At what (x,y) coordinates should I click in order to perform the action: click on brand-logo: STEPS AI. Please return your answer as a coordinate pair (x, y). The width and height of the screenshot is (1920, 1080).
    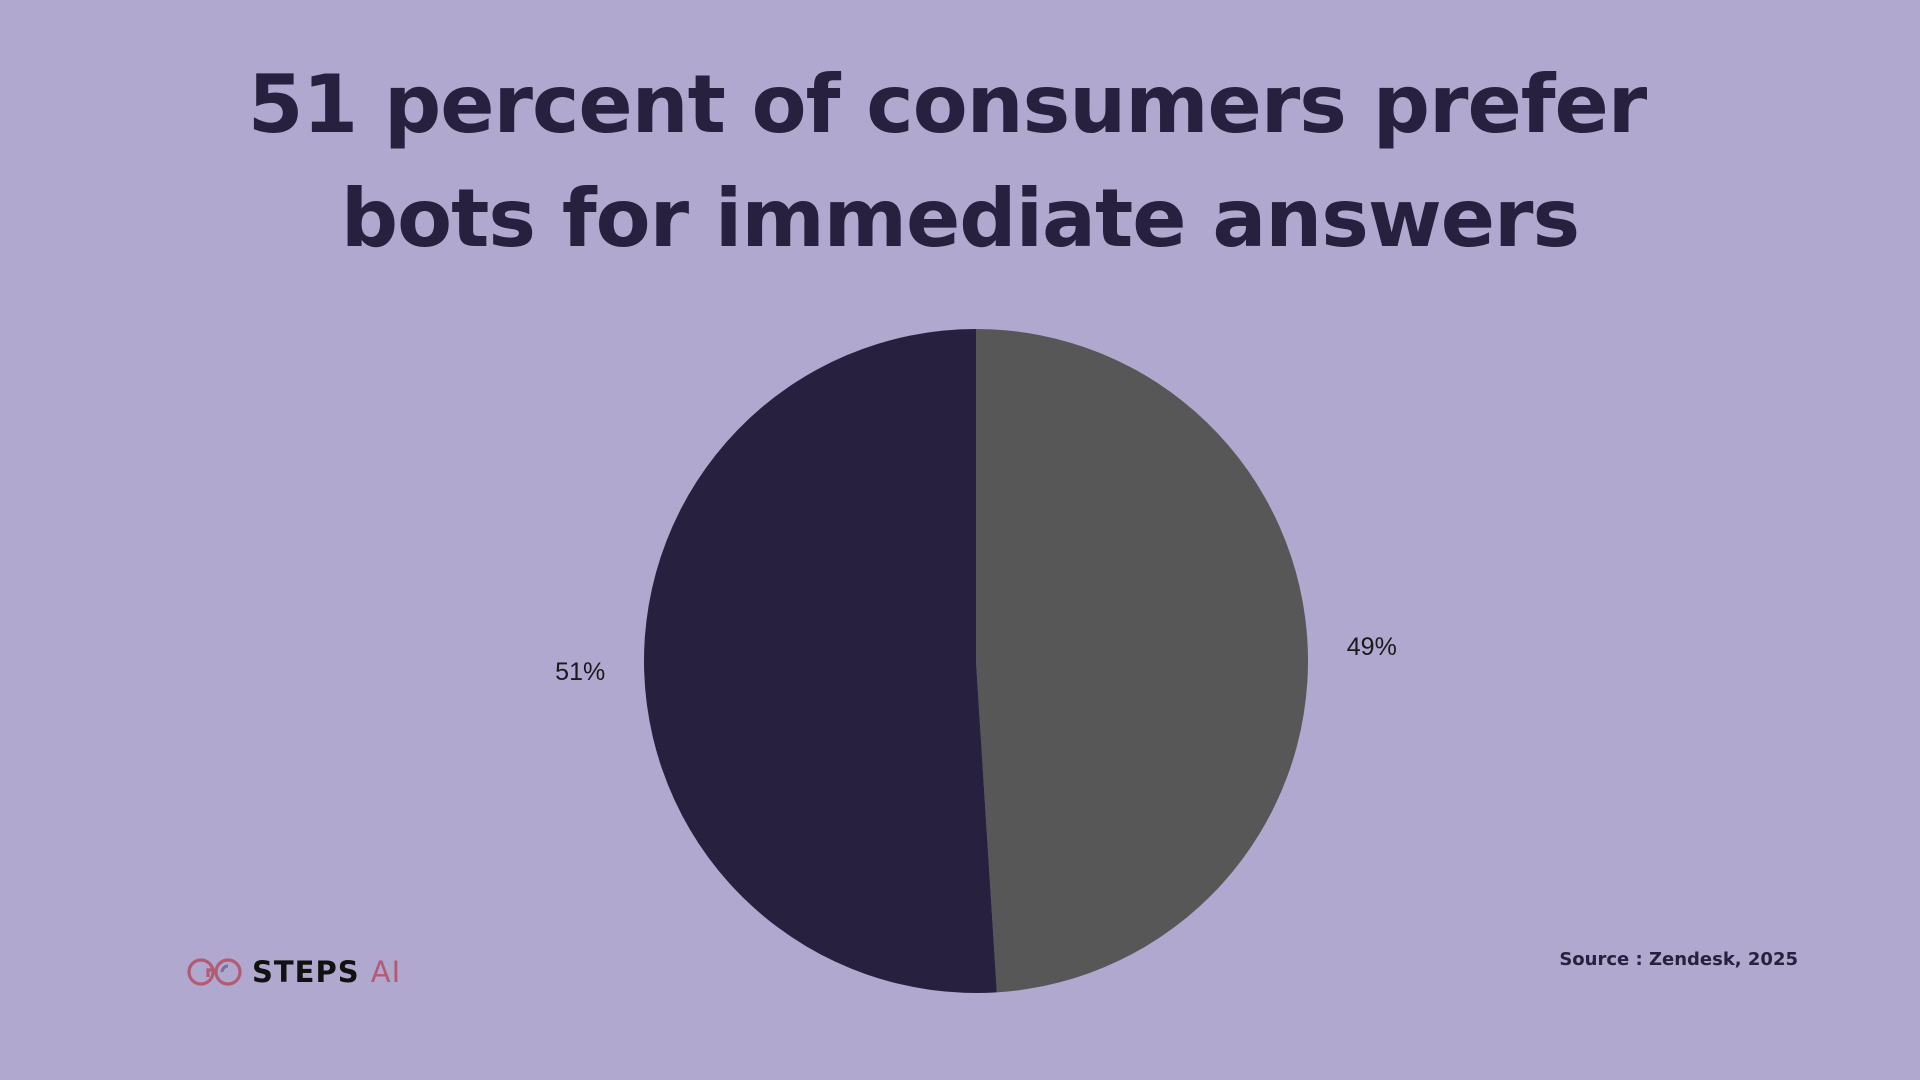
    Looking at the image, I should click on (293, 972).